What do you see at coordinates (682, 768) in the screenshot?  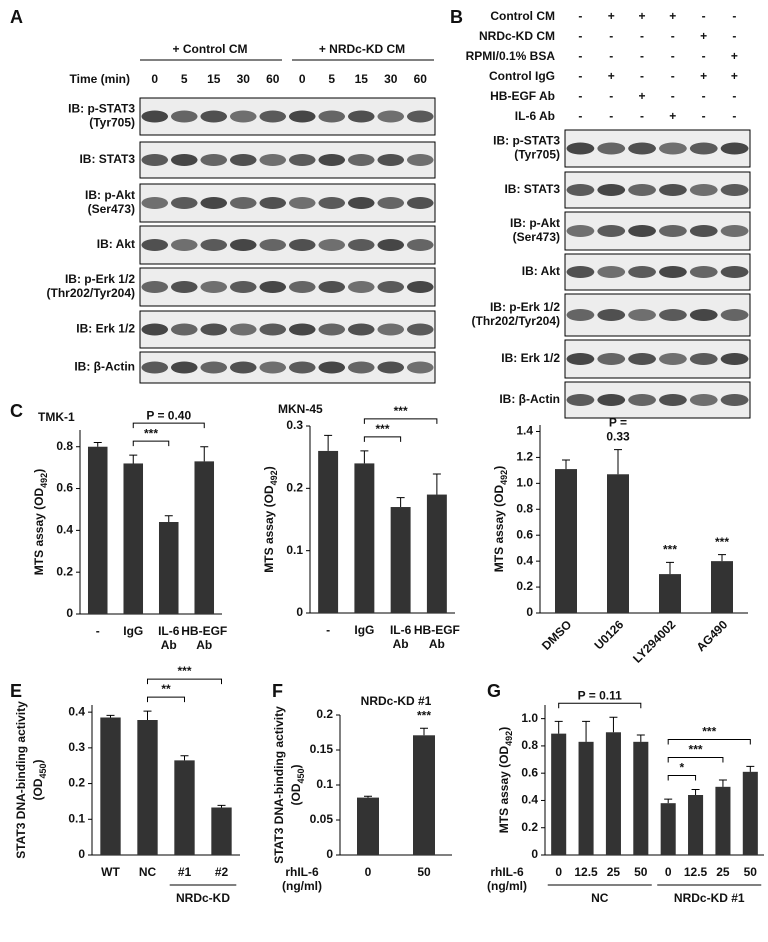 I see `significance-label: *` at bounding box center [682, 768].